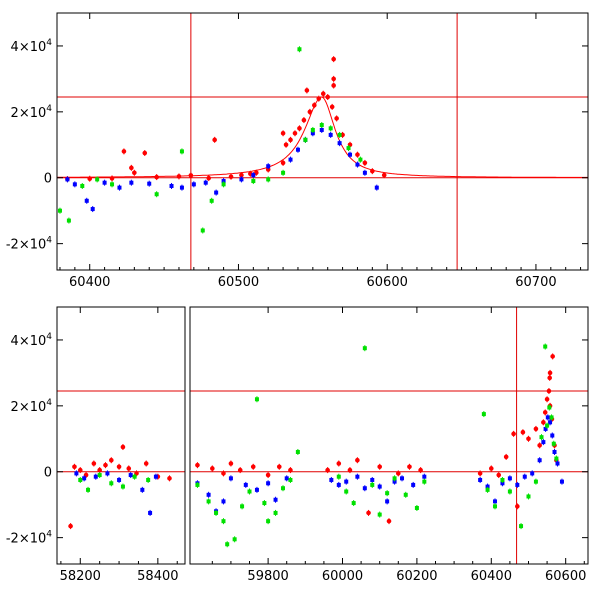 Image resolution: width=600 pixels, height=600 pixels. Describe the element at coordinates (29, 113) in the screenshot. I see `top-y-tick-mantissa: 2×10` at that location.